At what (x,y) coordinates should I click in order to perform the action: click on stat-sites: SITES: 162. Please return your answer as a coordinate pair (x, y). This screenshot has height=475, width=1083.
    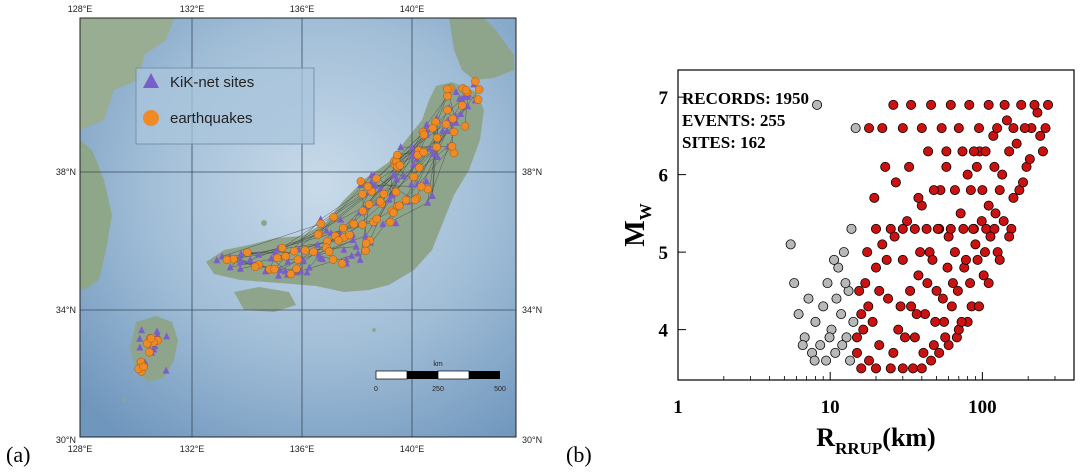
    Looking at the image, I should click on (724, 142).